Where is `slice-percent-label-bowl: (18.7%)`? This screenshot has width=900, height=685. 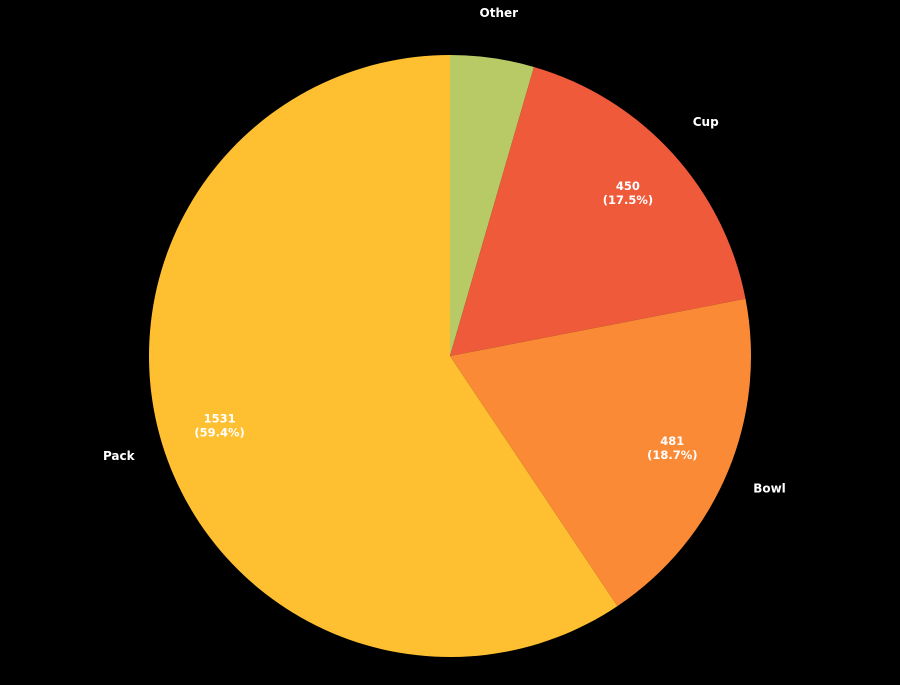
slice-percent-label-bowl: (18.7%) is located at coordinates (672, 455).